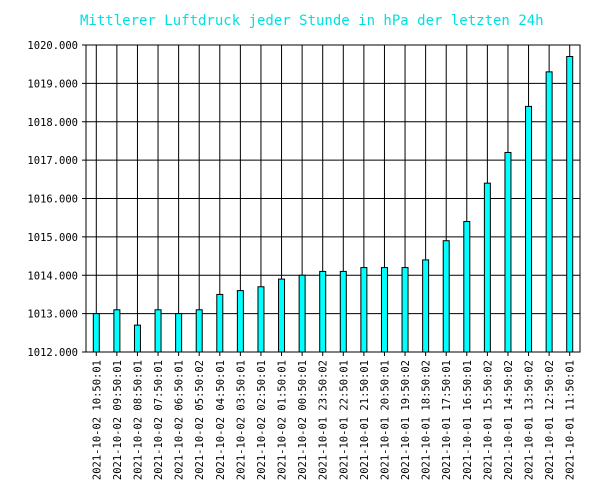  Describe the element at coordinates (159, 420) in the screenshot. I see `x-tick-label: 2021-10-02 07:50:01` at that location.